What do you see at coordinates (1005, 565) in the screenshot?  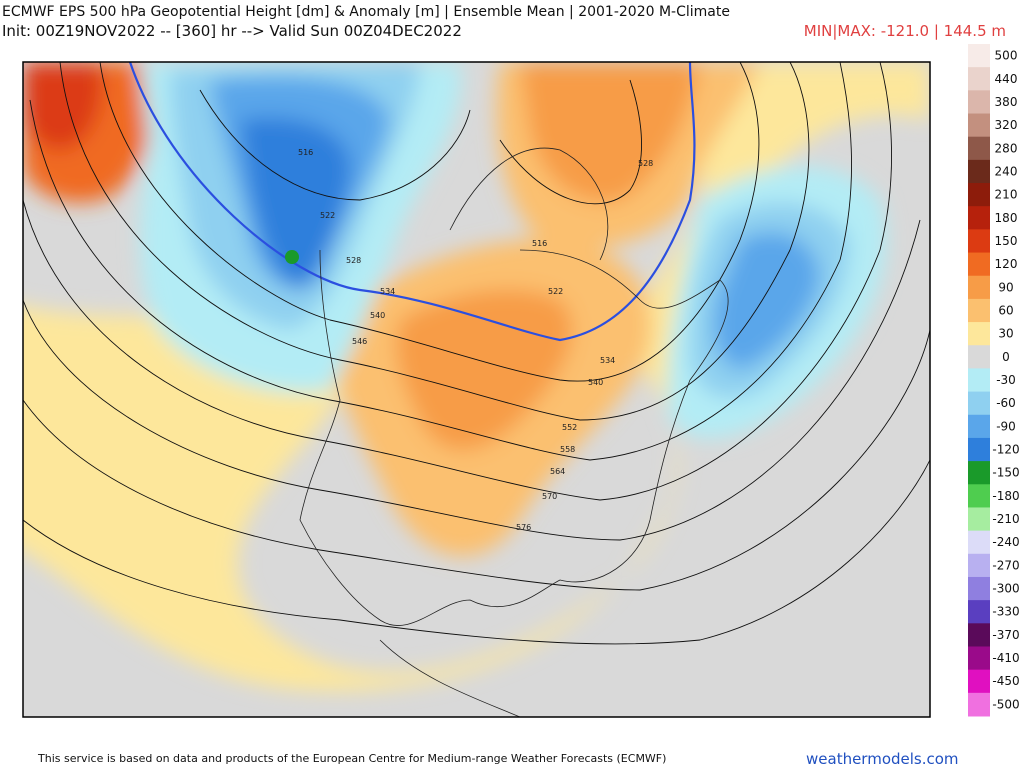 I see `colorbar-label: -270` at bounding box center [1005, 565].